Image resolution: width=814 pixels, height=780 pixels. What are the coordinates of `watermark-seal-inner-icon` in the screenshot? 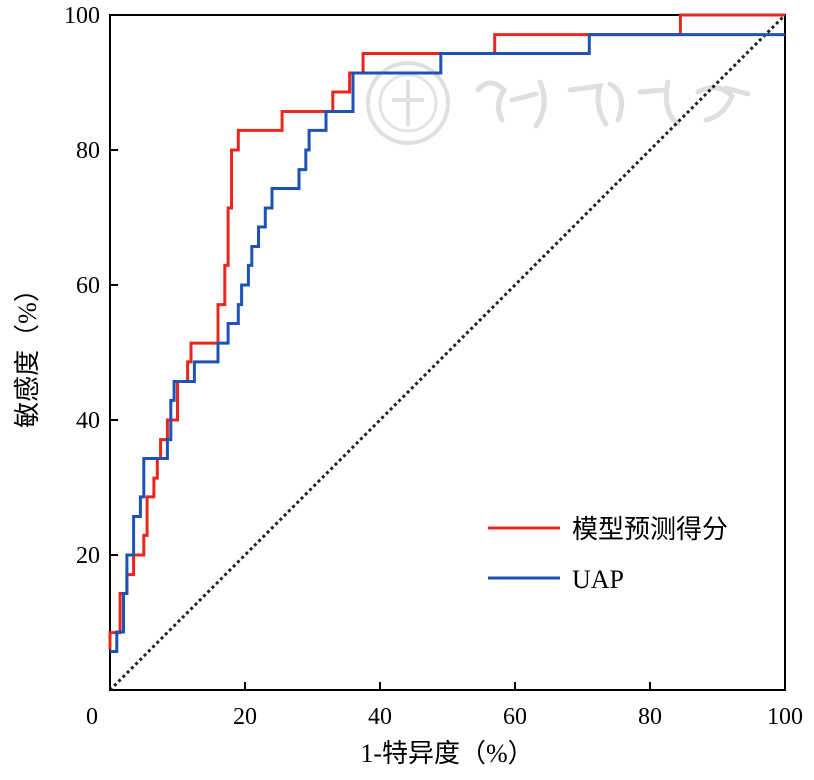 It's located at (408, 103).